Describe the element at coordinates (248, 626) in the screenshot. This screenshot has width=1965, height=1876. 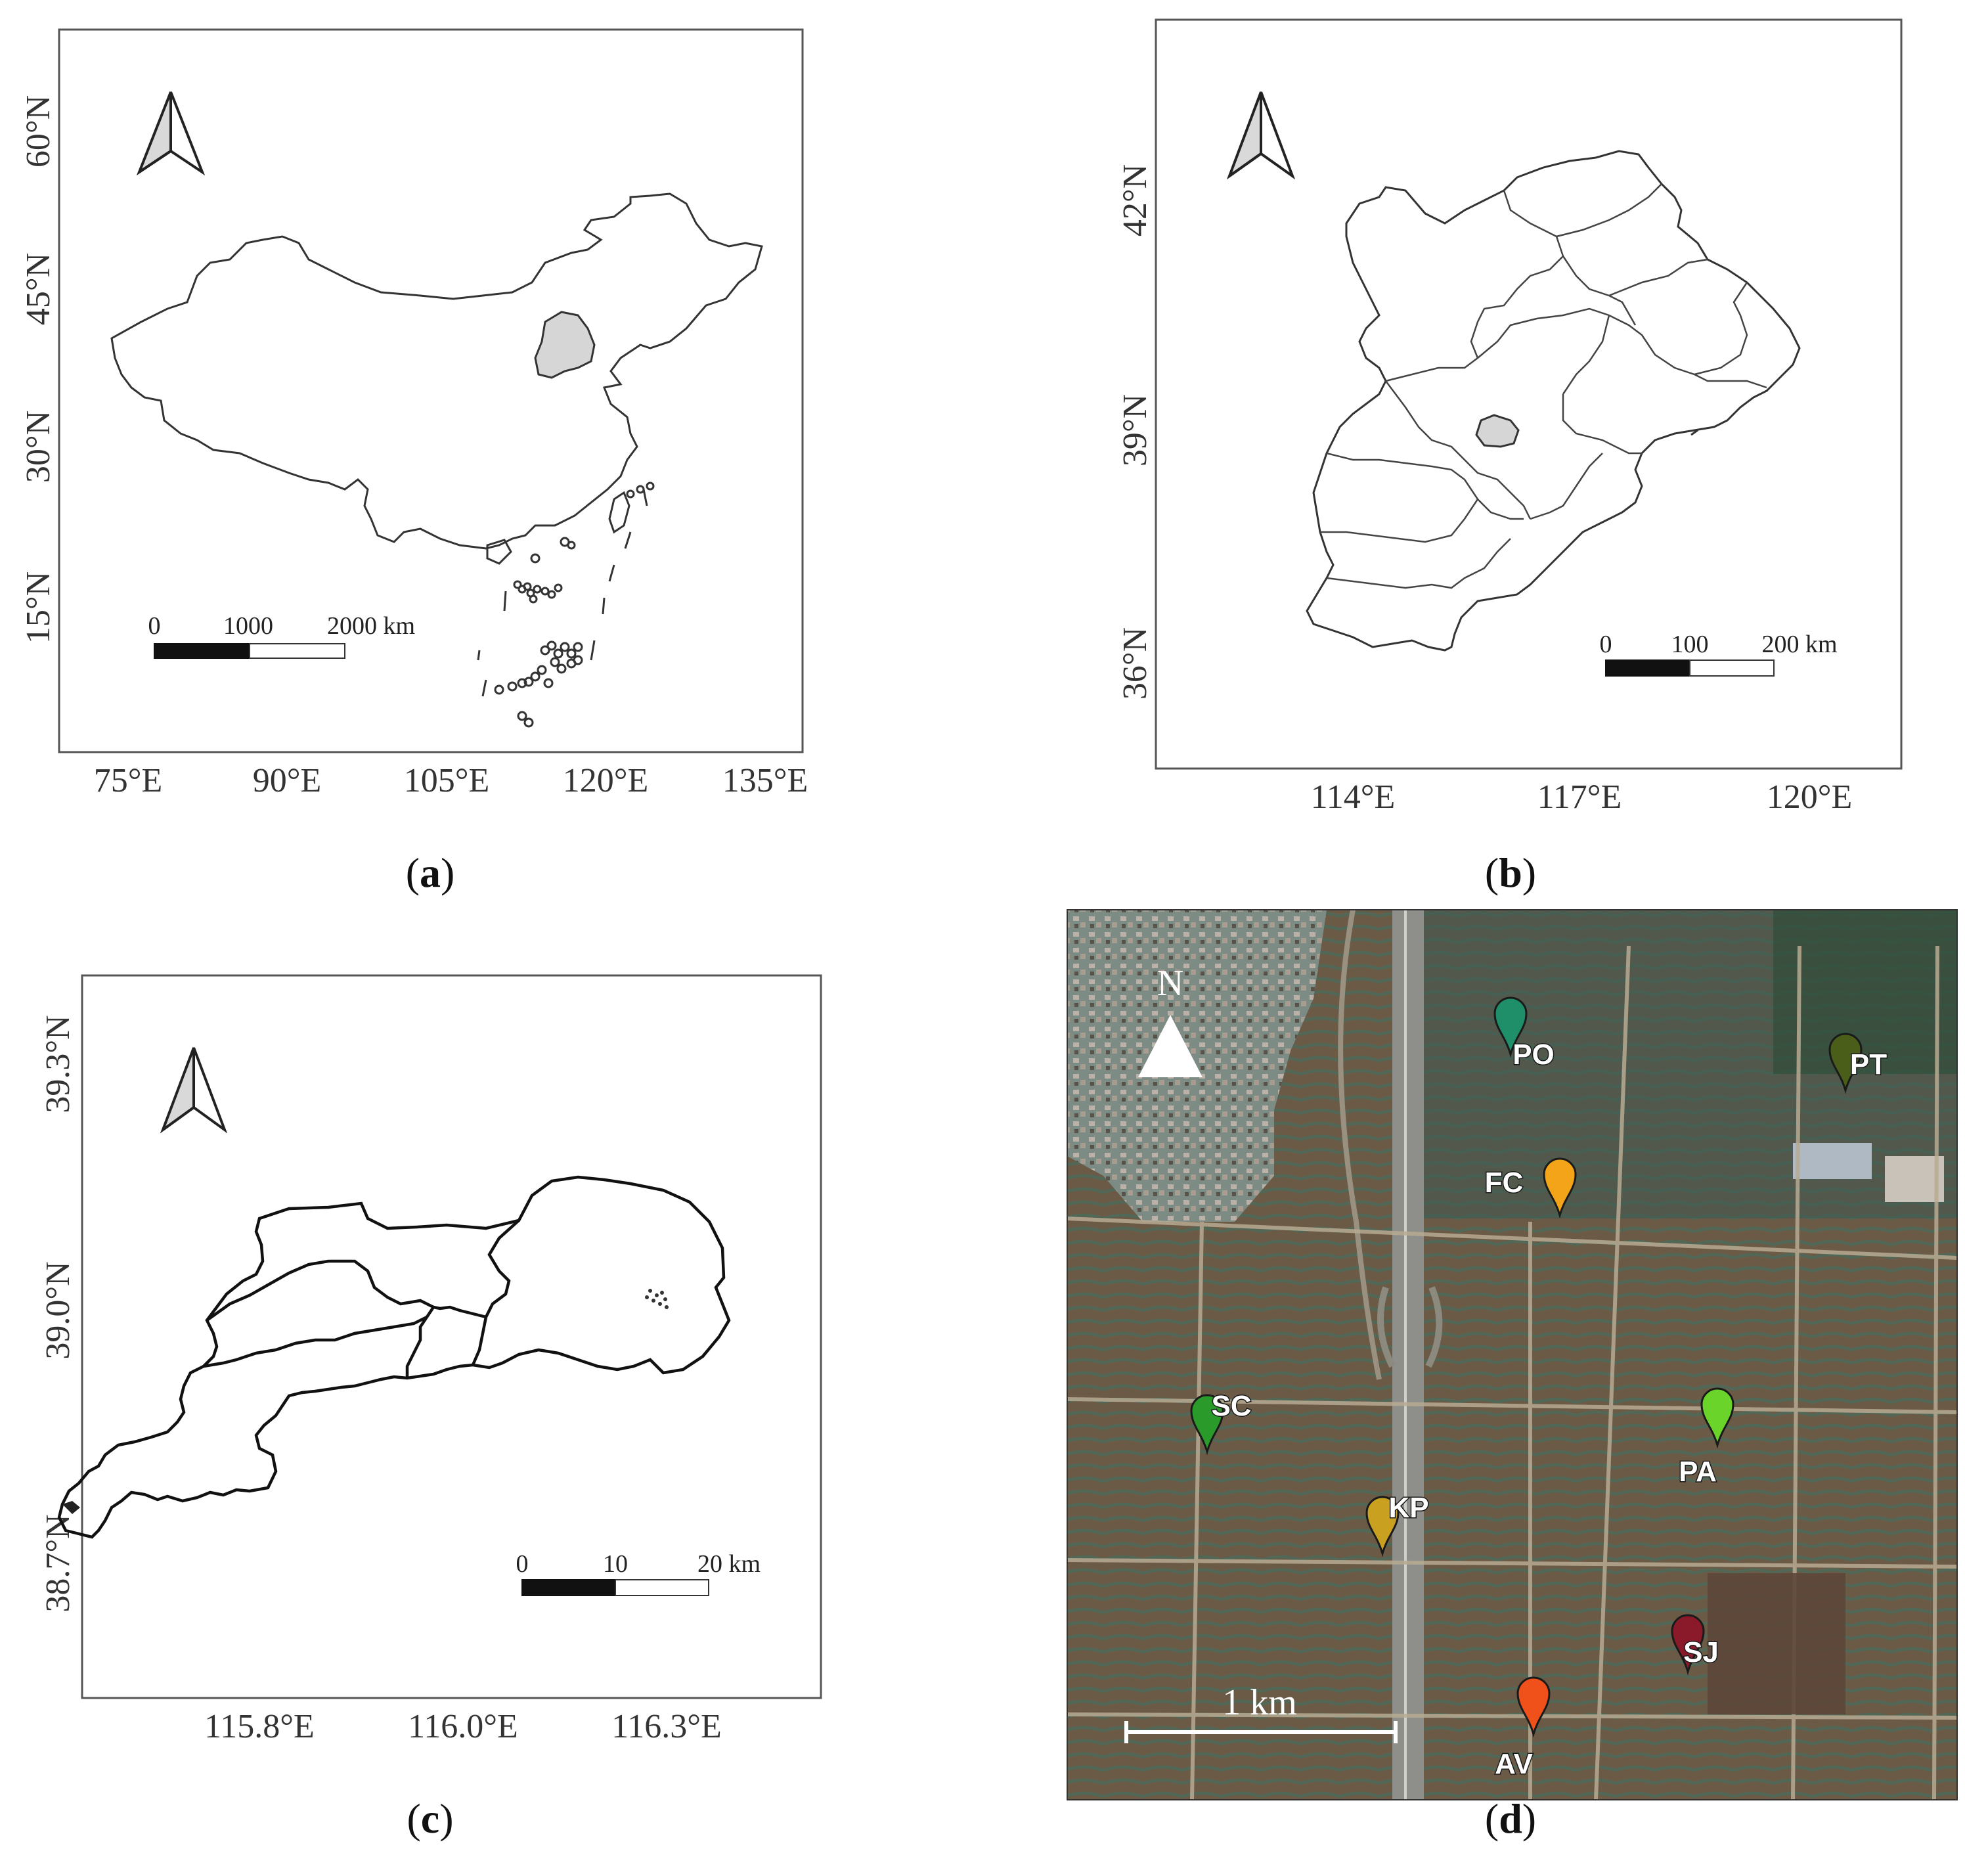
I see `scale-label: 1000` at that location.